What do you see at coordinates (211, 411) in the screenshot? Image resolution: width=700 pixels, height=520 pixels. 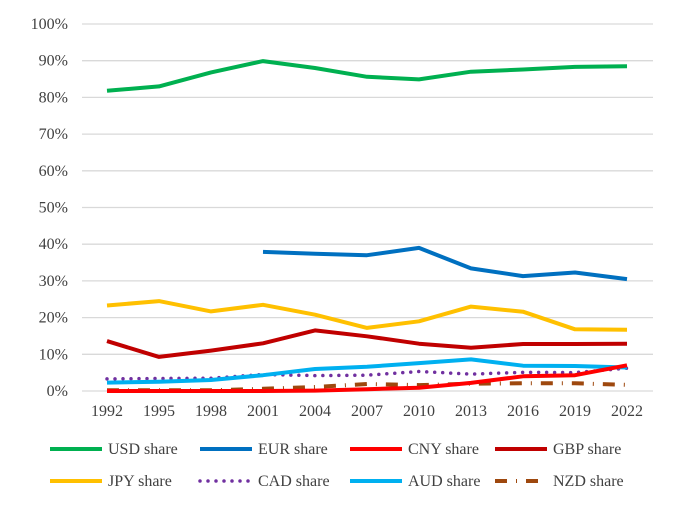 I see `x-tick-label: 1998` at bounding box center [211, 411].